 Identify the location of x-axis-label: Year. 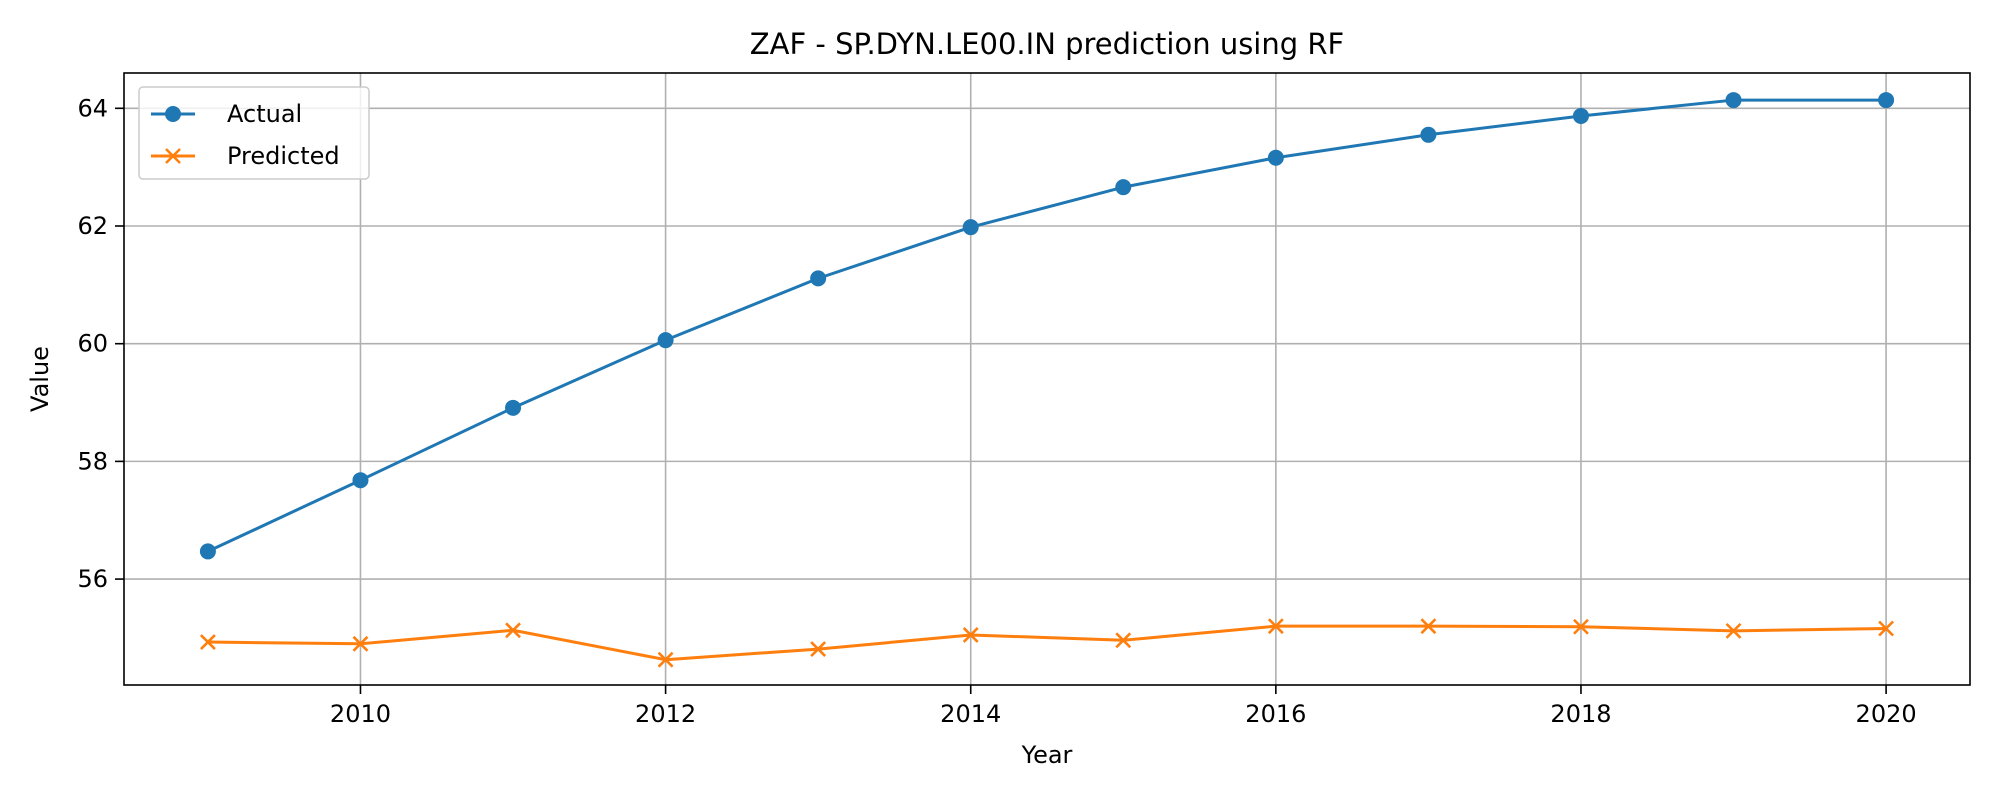
(1047, 755).